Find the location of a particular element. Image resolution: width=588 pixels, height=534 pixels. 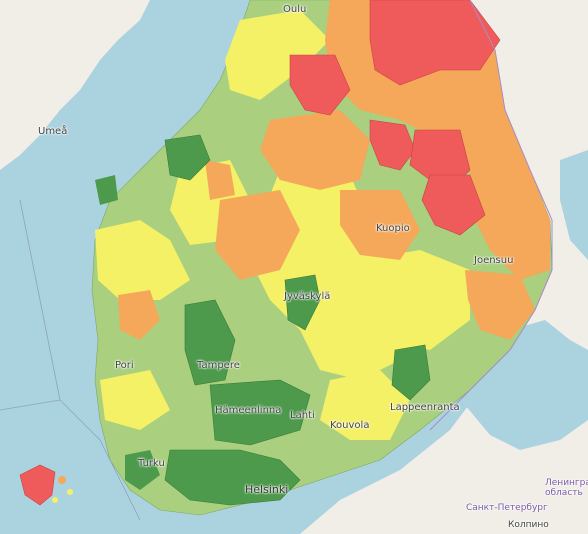

label-spb: Санкт-Петербург is located at coordinates (507, 508).